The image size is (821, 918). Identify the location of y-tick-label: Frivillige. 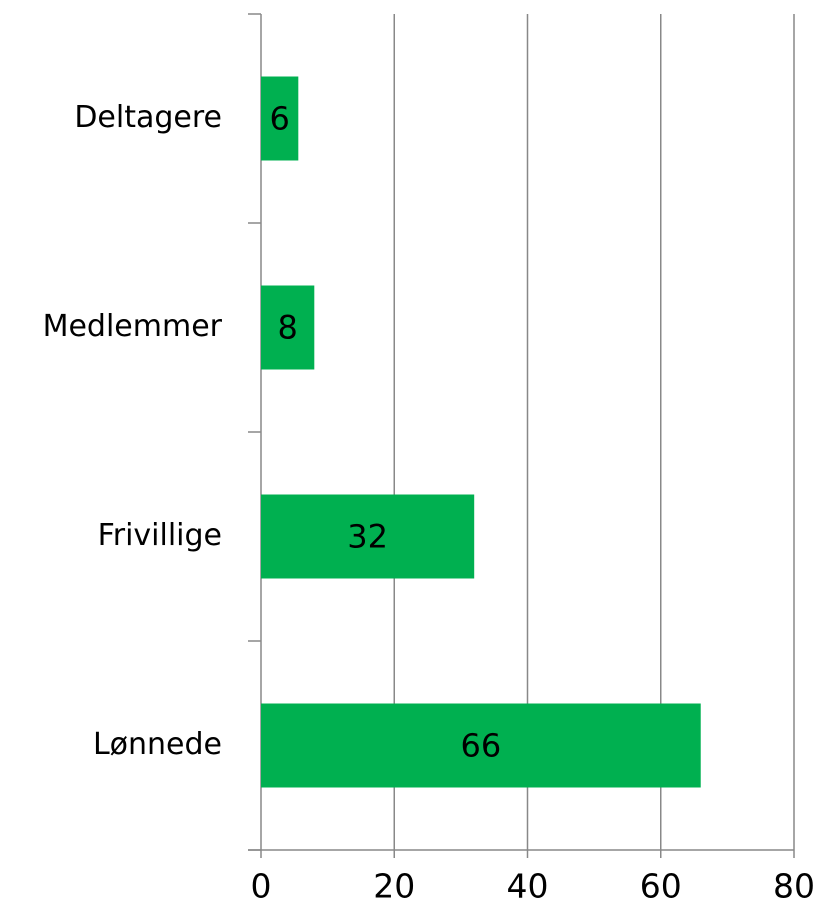
(160, 535).